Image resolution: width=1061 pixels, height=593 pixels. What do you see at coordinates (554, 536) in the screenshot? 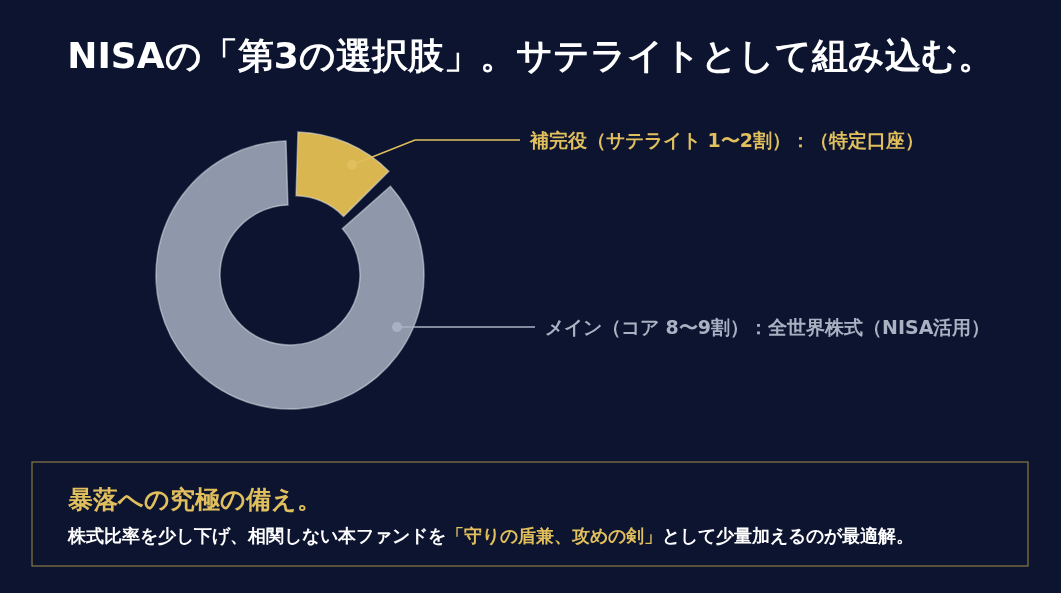
I see `text: 「守りの盾兼、攻めの剣」` at bounding box center [554, 536].